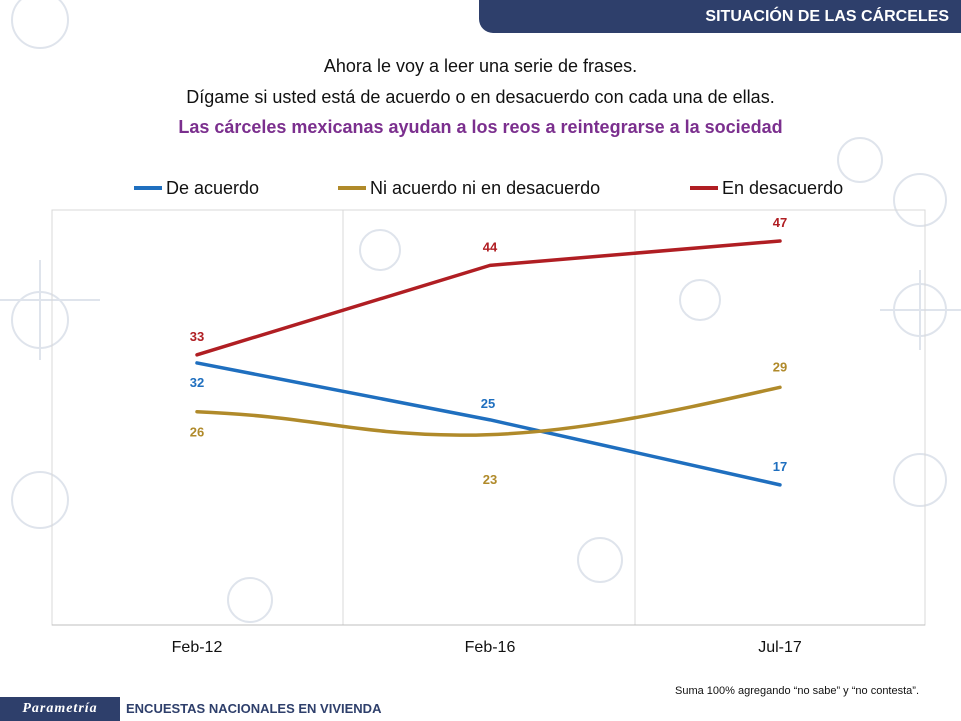 The image size is (961, 721). I want to click on series-line-ni-acuerdo, so click(488, 411).